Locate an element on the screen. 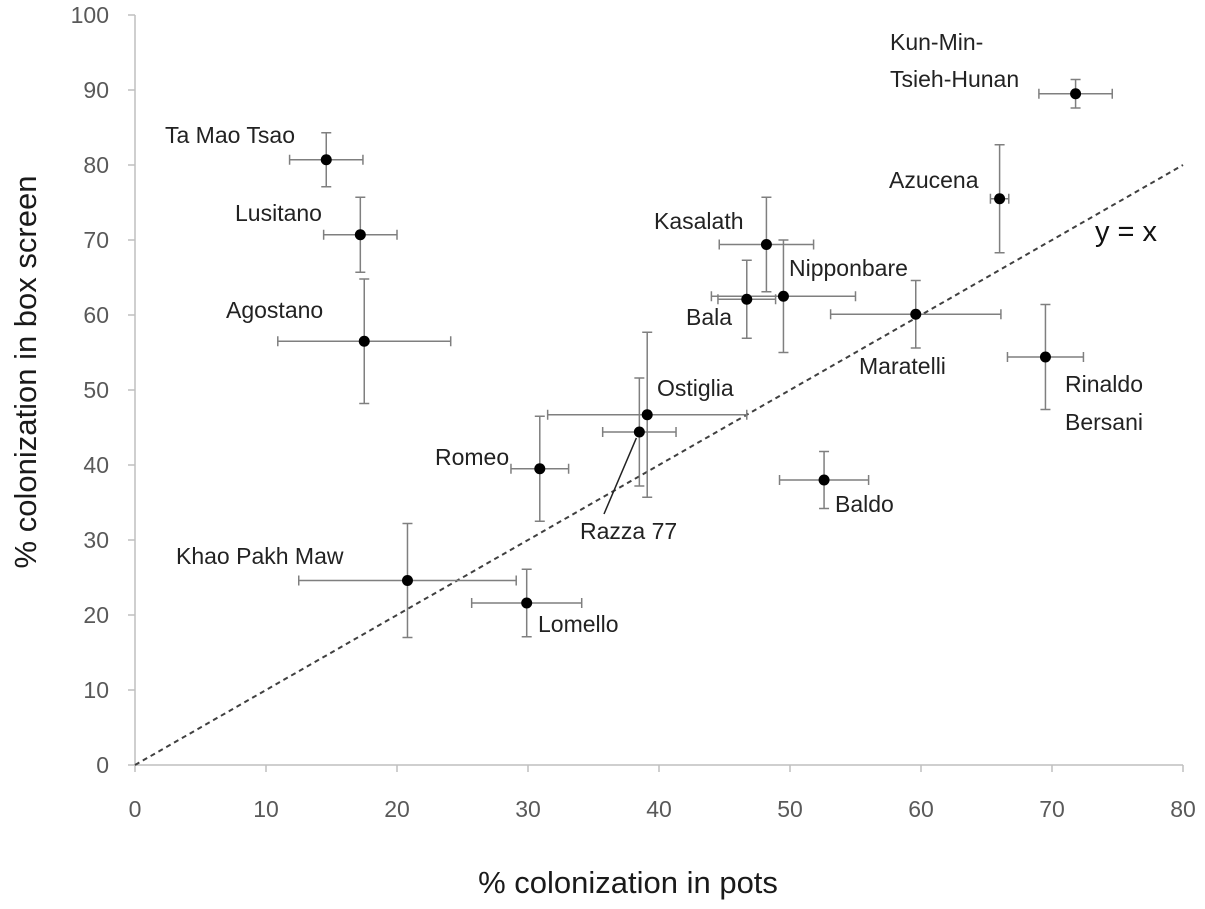  point-label-line: Lusitano is located at coordinates (278, 213).